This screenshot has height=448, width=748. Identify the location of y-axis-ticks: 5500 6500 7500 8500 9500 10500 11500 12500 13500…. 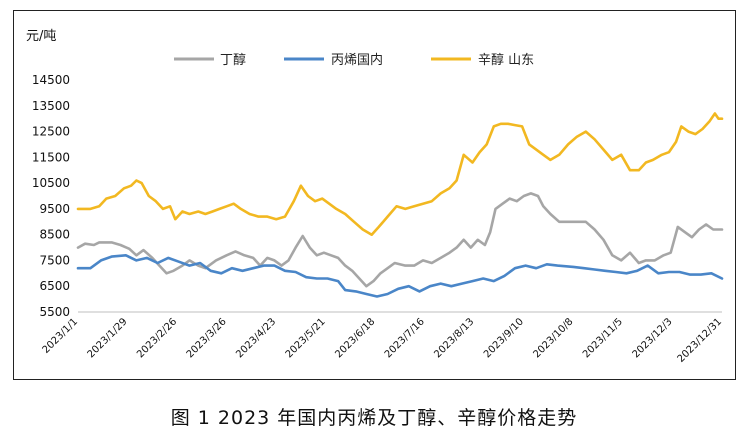
(51, 196).